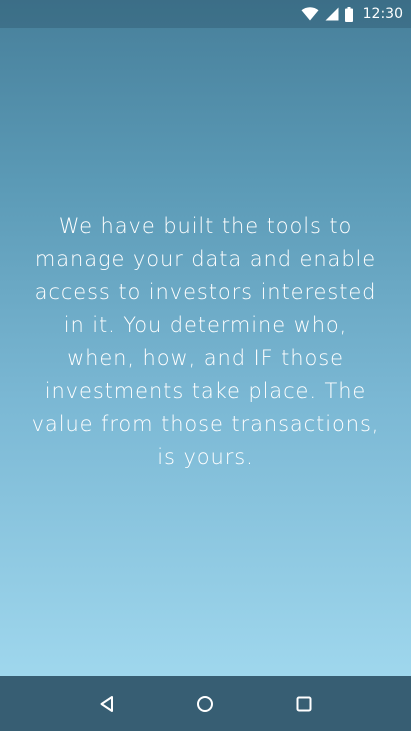 This screenshot has height=731, width=411. What do you see at coordinates (205, 14) in the screenshot?
I see `status-bar: 12:30` at bounding box center [205, 14].